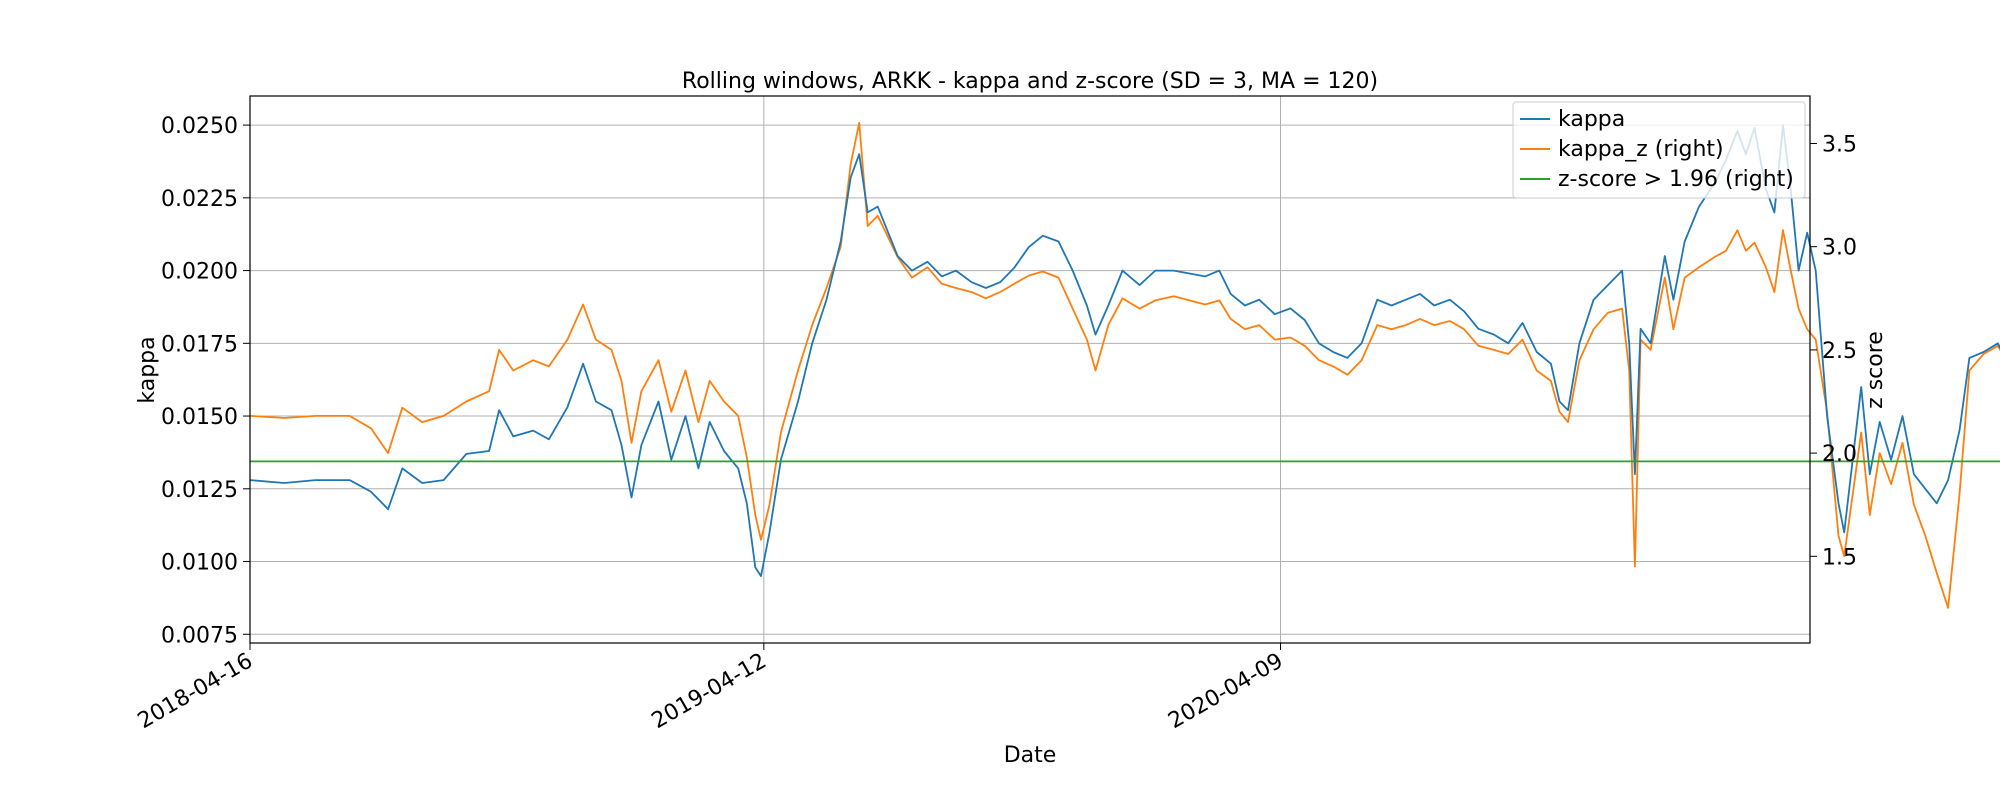  Describe the element at coordinates (147, 369) in the screenshot. I see `y-axis-label: kappa` at that location.